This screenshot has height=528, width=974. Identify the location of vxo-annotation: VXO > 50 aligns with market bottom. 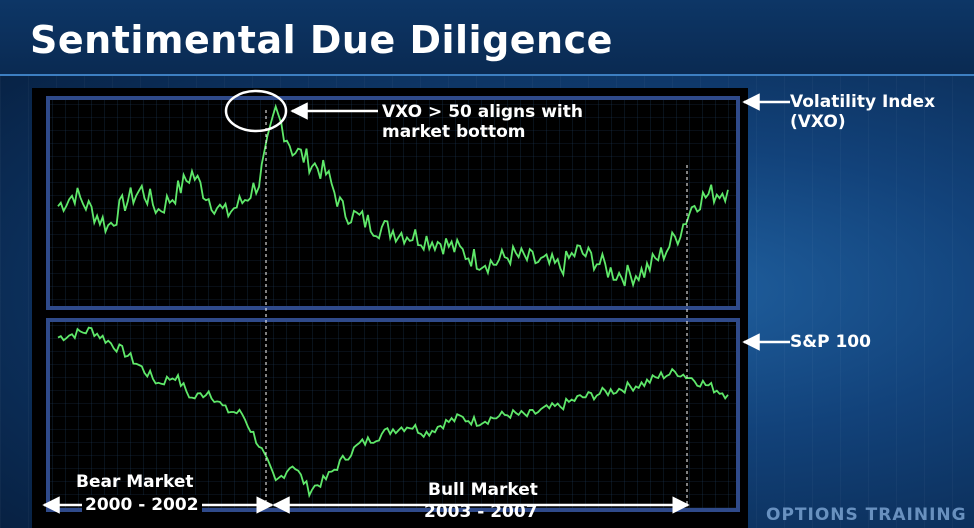
(482, 122).